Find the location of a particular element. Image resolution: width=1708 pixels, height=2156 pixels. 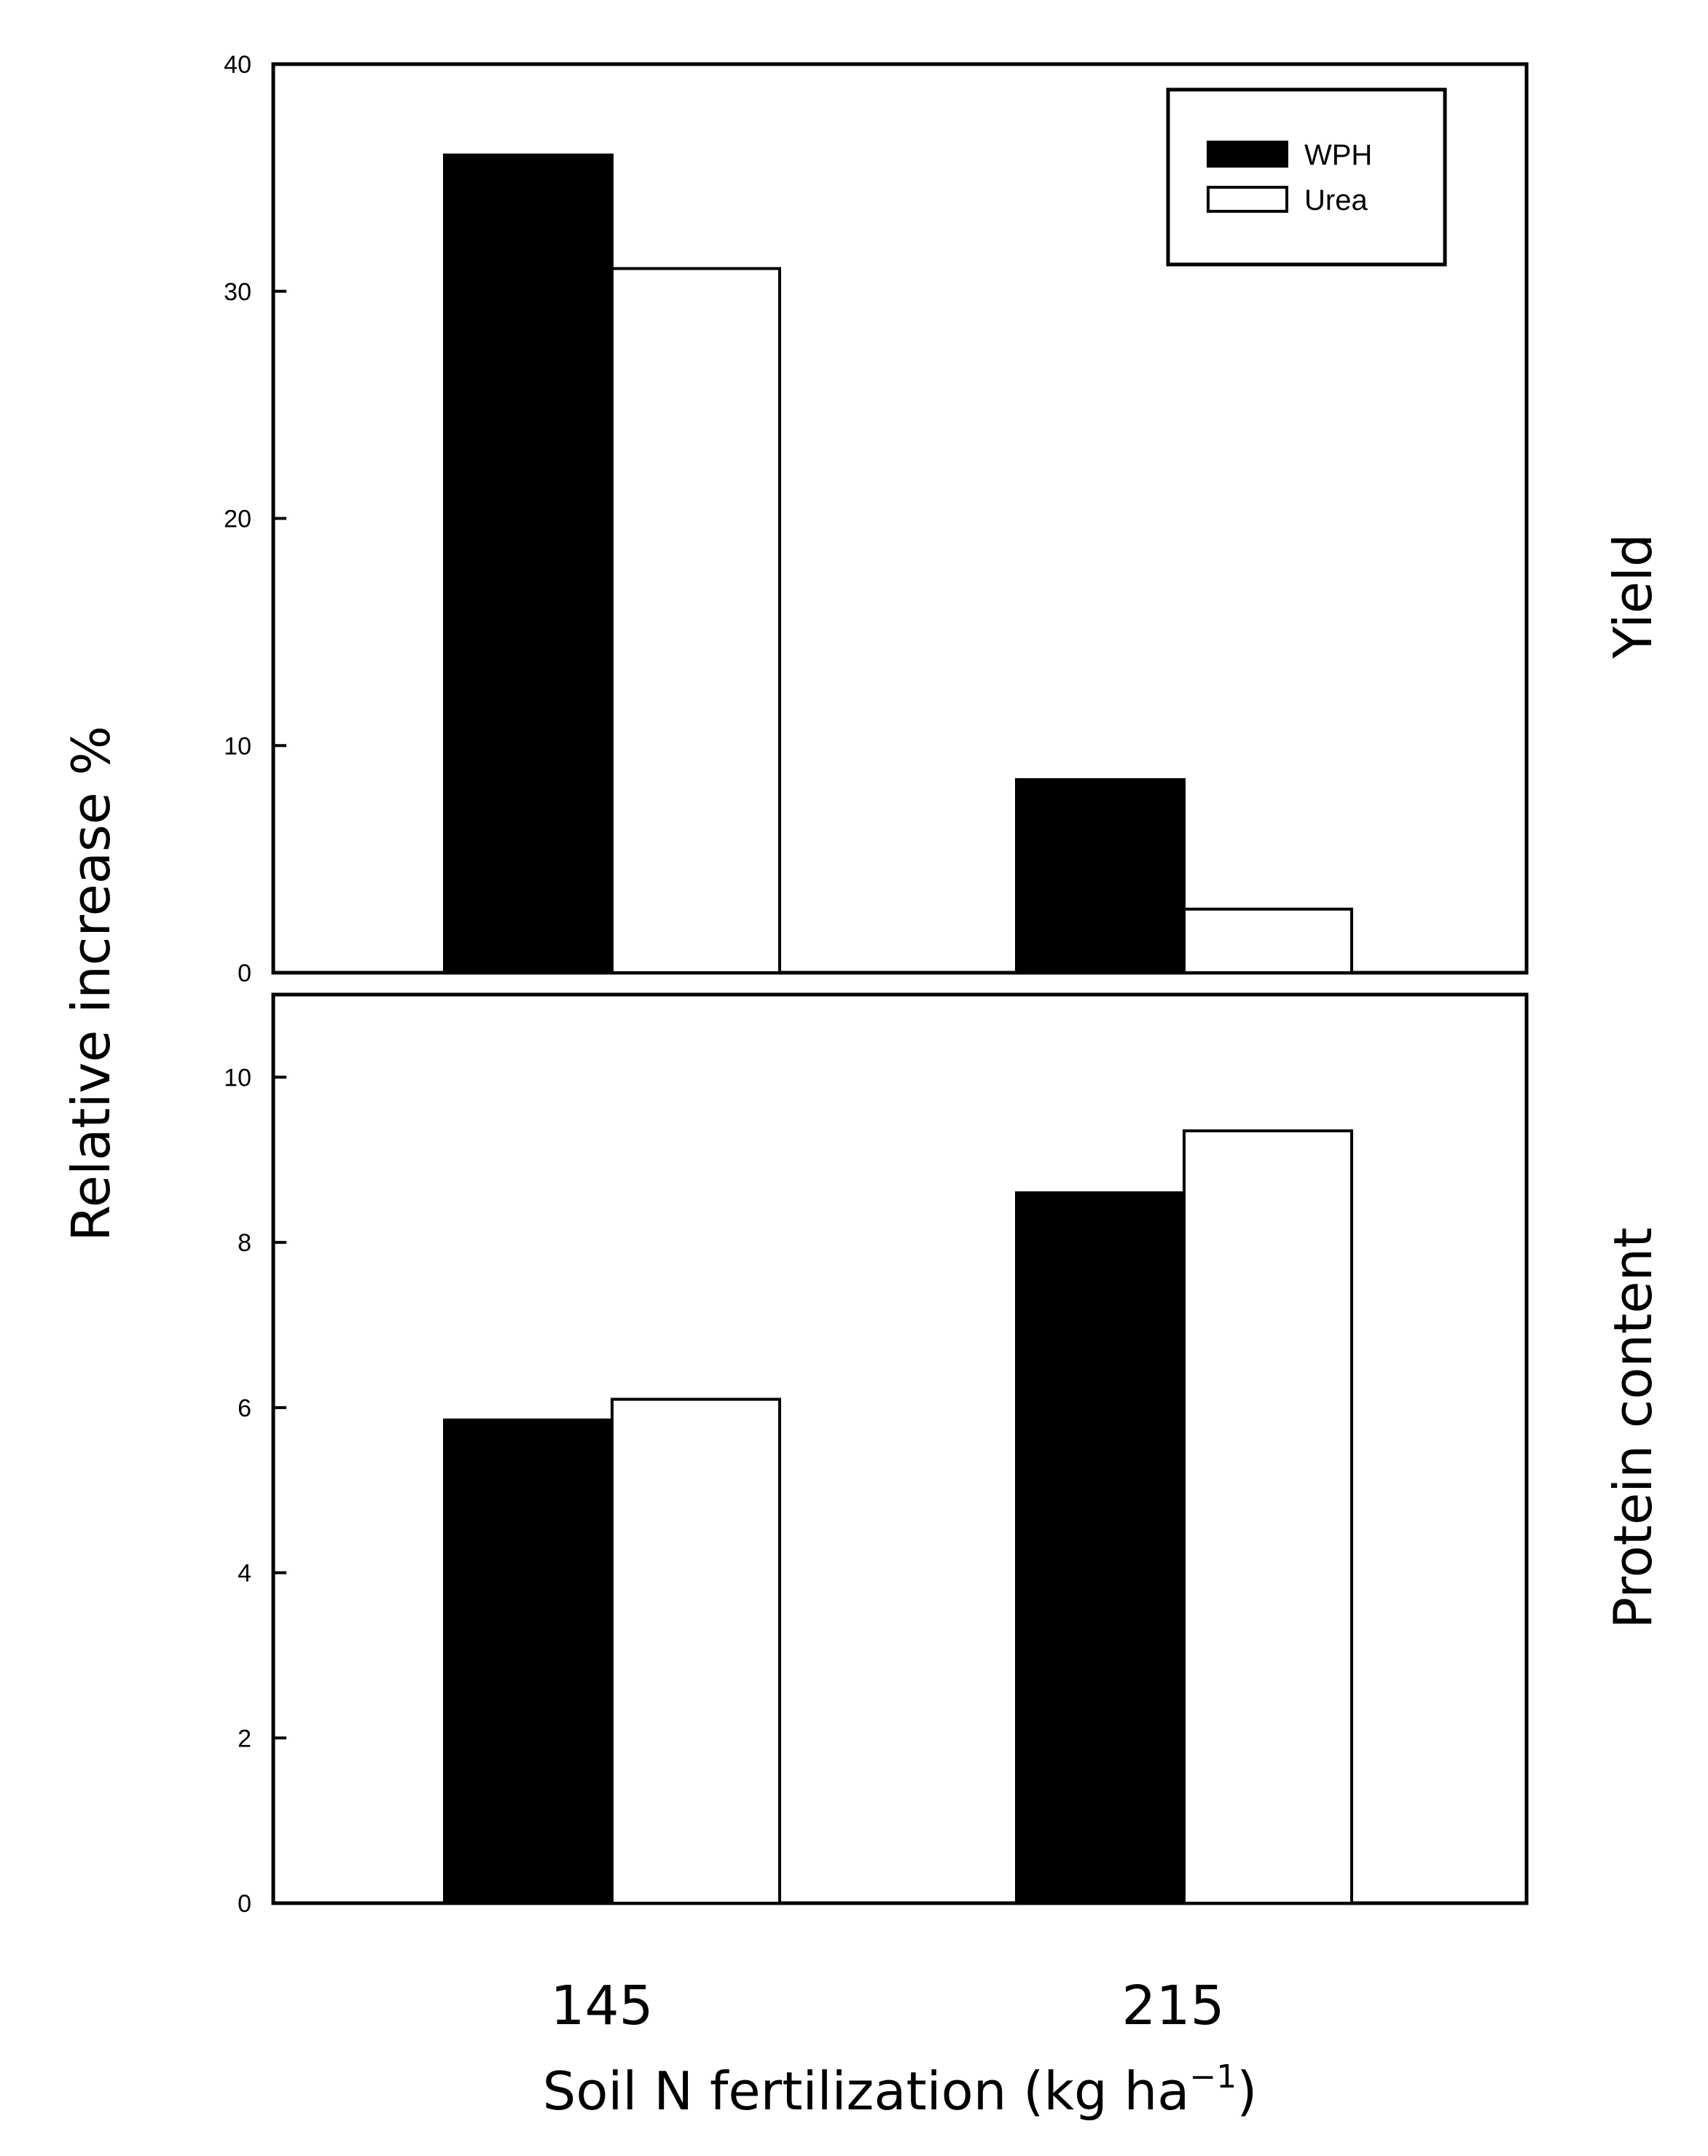

legend-swatch-urea is located at coordinates (1247, 199).